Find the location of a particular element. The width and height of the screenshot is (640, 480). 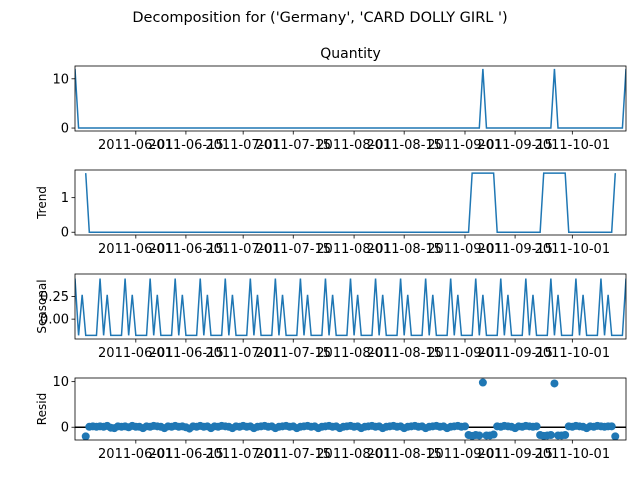

y-axis-label: Trend is located at coordinates (42, 203).